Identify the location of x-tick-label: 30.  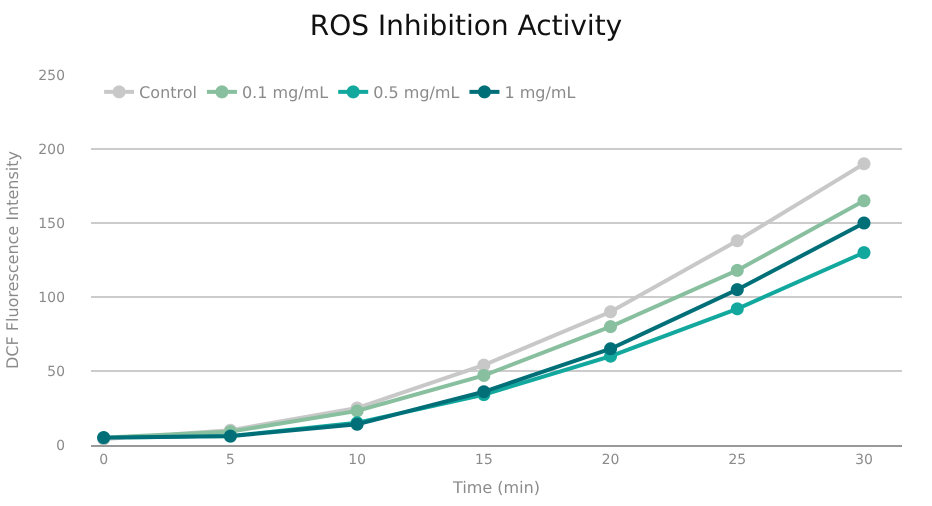
(864, 460).